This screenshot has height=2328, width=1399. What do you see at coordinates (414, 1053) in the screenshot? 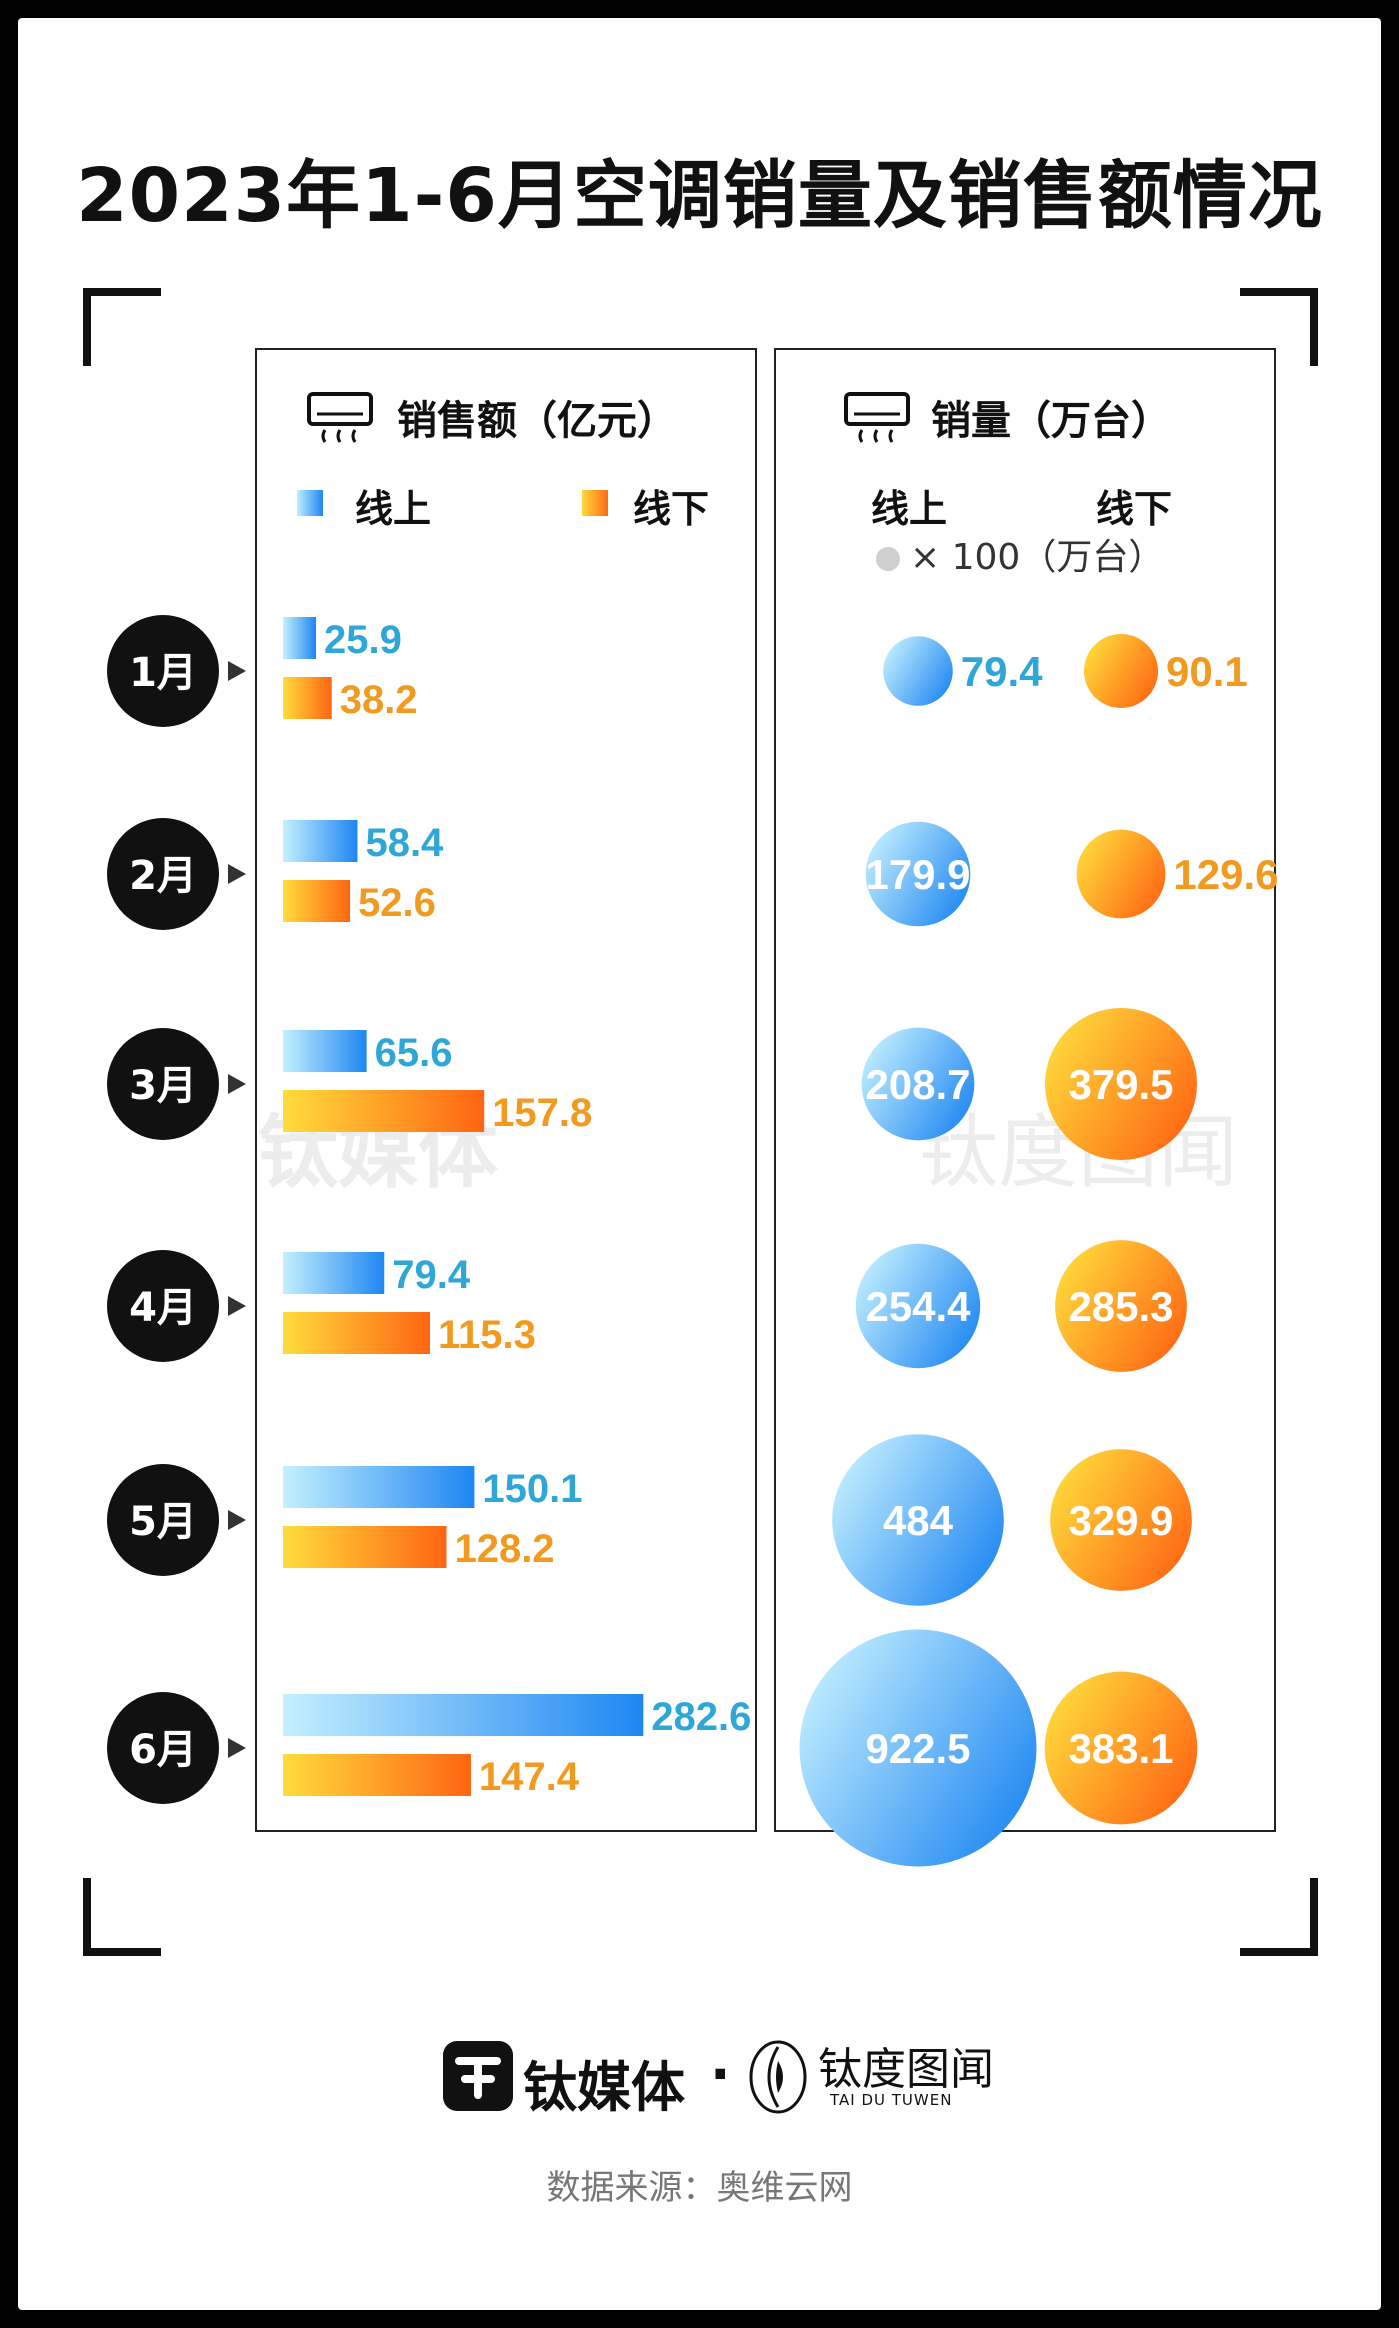
I see `online-revenue-label: 65.6` at bounding box center [414, 1053].